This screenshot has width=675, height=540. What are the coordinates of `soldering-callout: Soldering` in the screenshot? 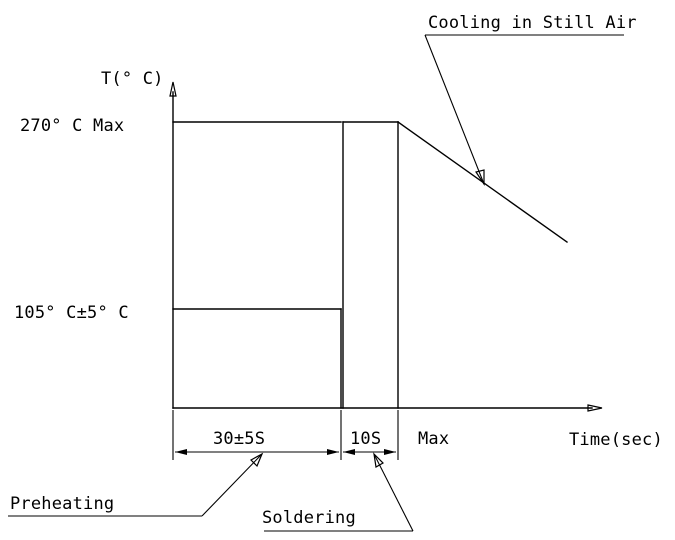 It's located at (309, 518).